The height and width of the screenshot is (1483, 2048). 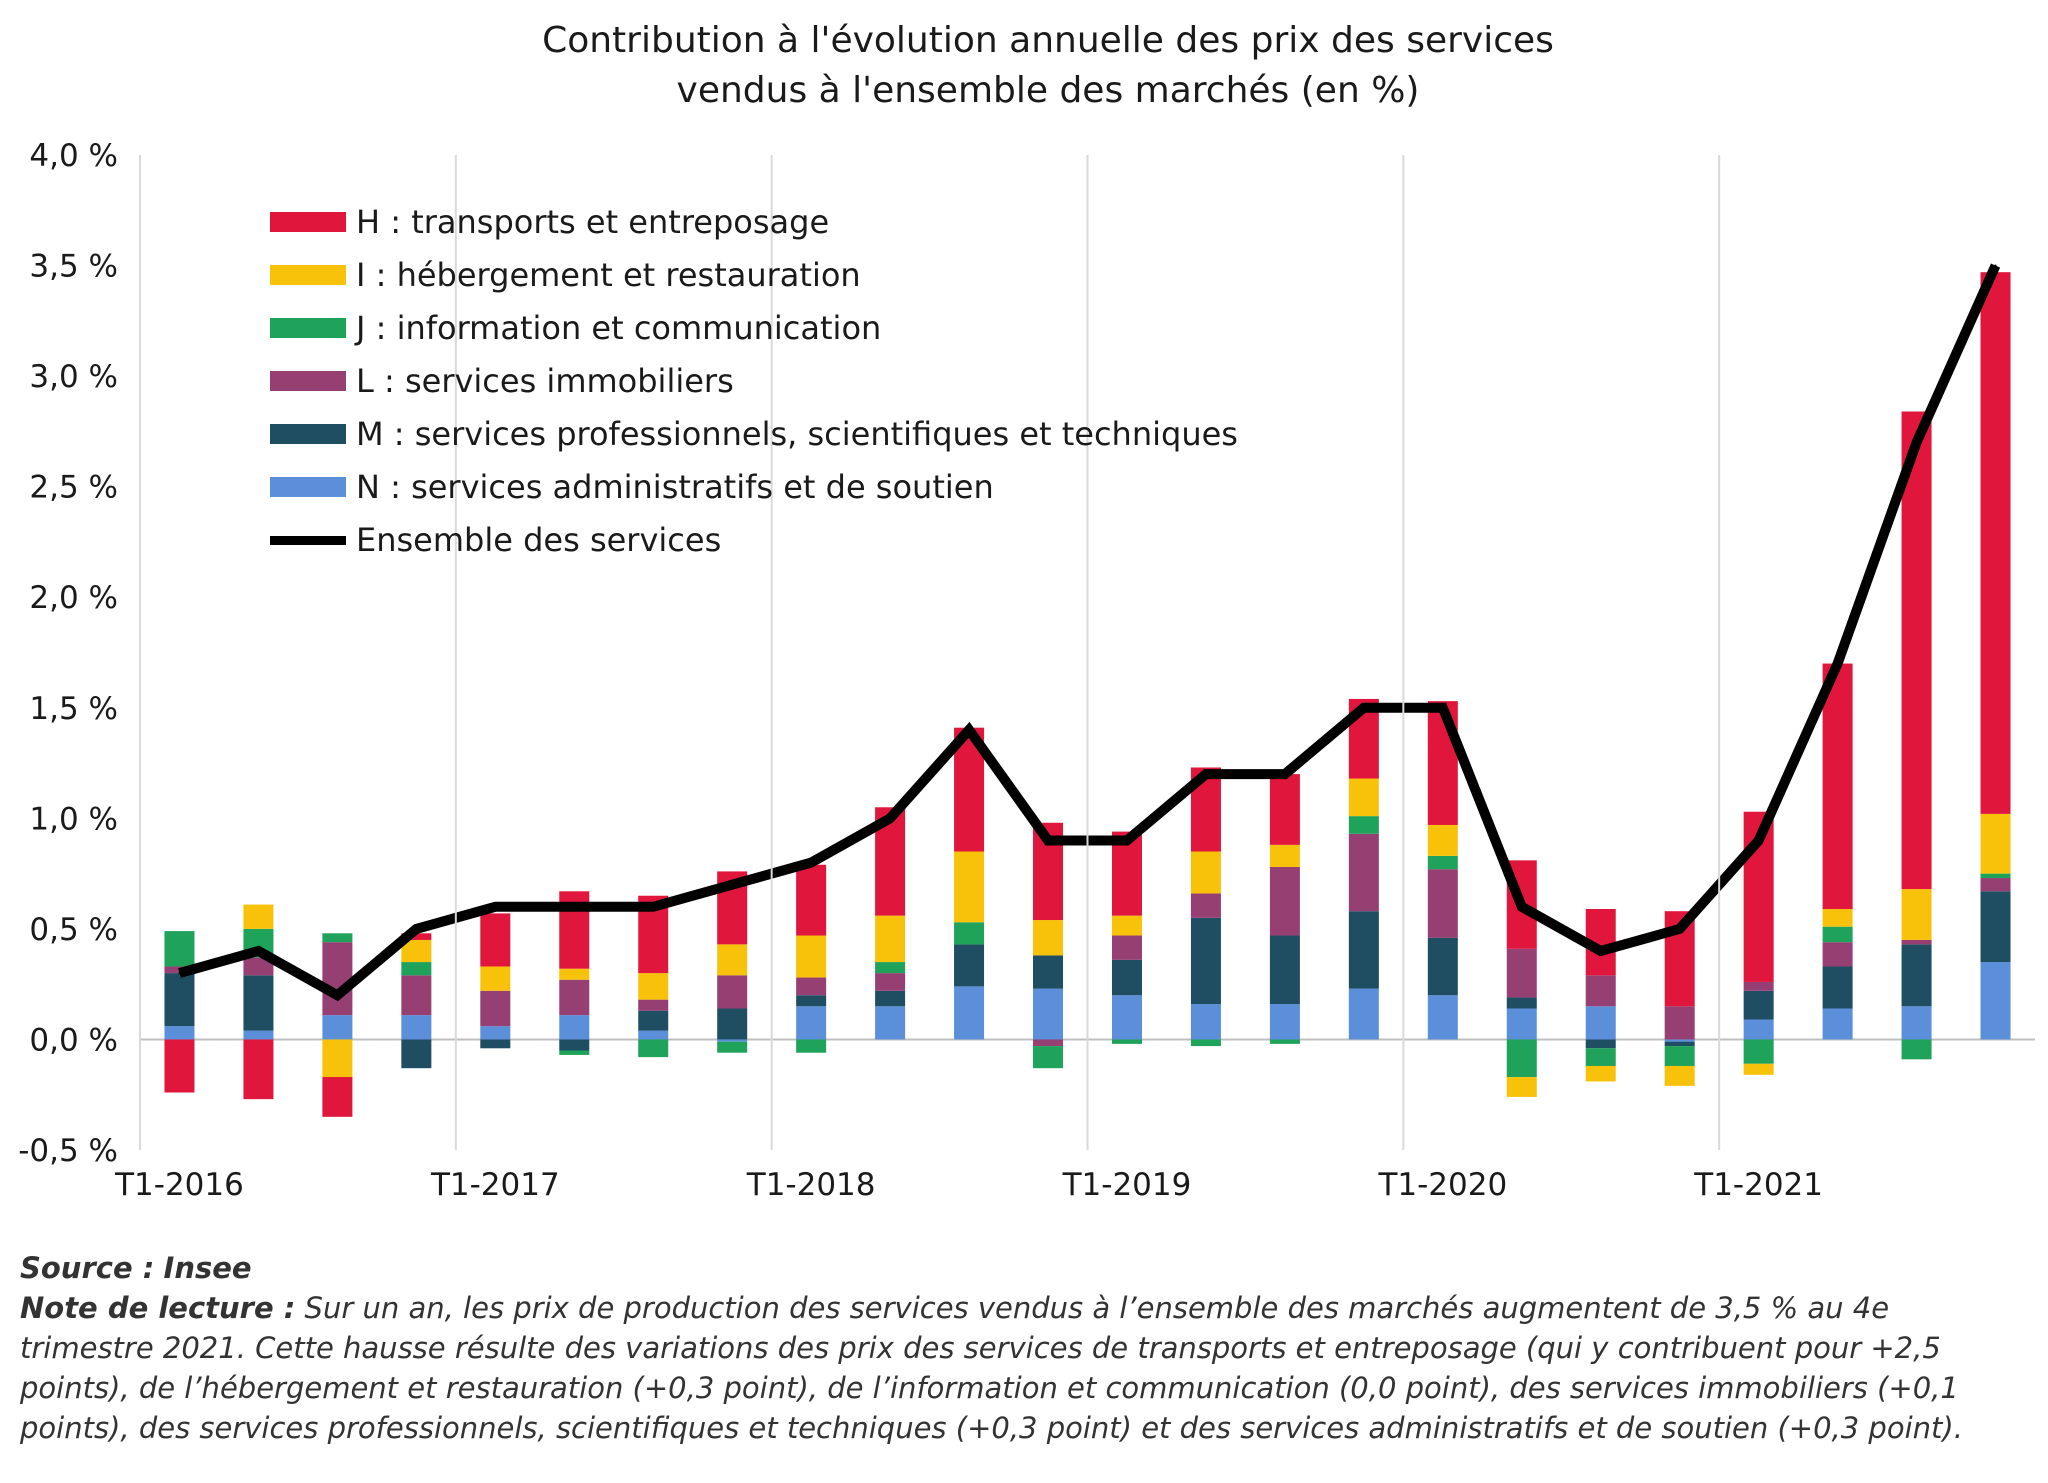 What do you see at coordinates (258, 1069) in the screenshot?
I see `bar-H-T2-2016` at bounding box center [258, 1069].